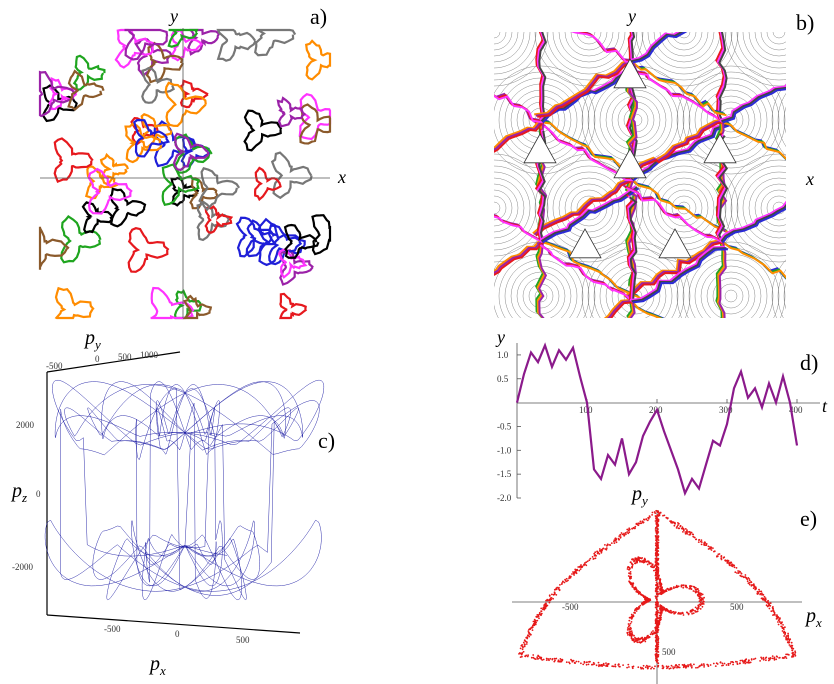 The image size is (834, 684). What do you see at coordinates (243, 640) in the screenshot?
I see `panel-c-xtick: 500` at bounding box center [243, 640].